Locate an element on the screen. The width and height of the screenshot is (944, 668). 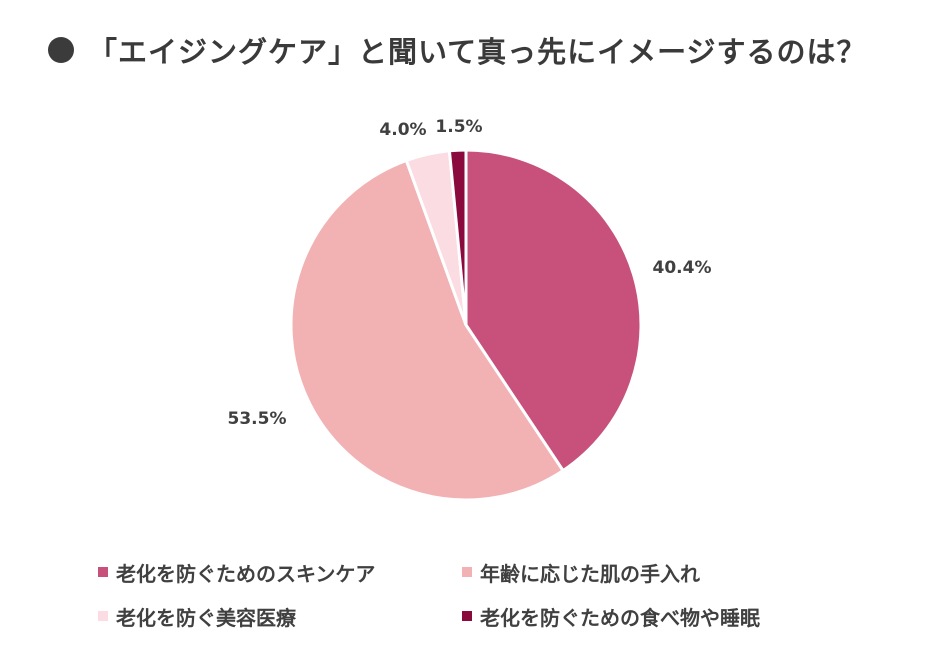
legend-label-2: 年齢に応じた肌の手入れ is located at coordinates (590, 573).